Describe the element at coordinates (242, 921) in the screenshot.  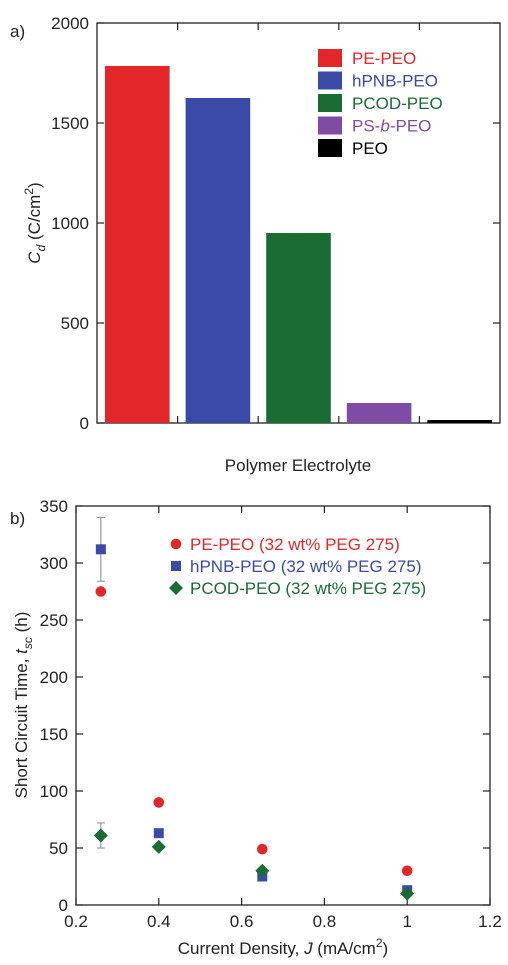
I see `x-tick-label: 0.6` at that location.